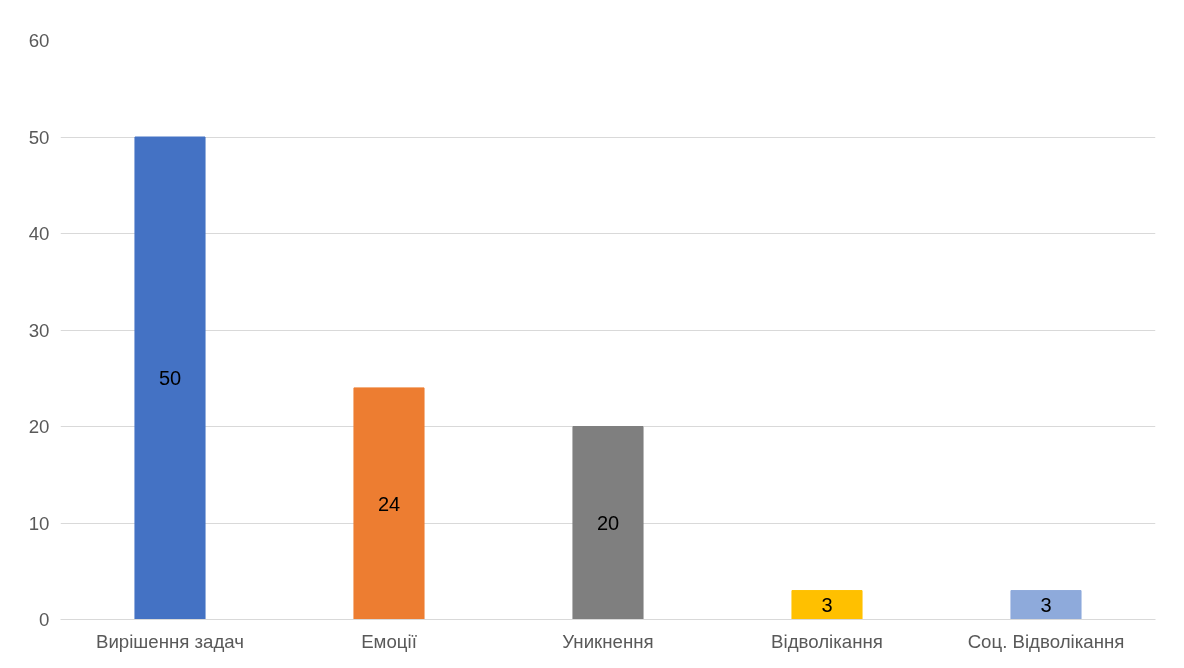 This screenshot has width=1184, height=668. Describe the element at coordinates (39, 40) in the screenshot. I see `y-tick-label: 60` at that location.